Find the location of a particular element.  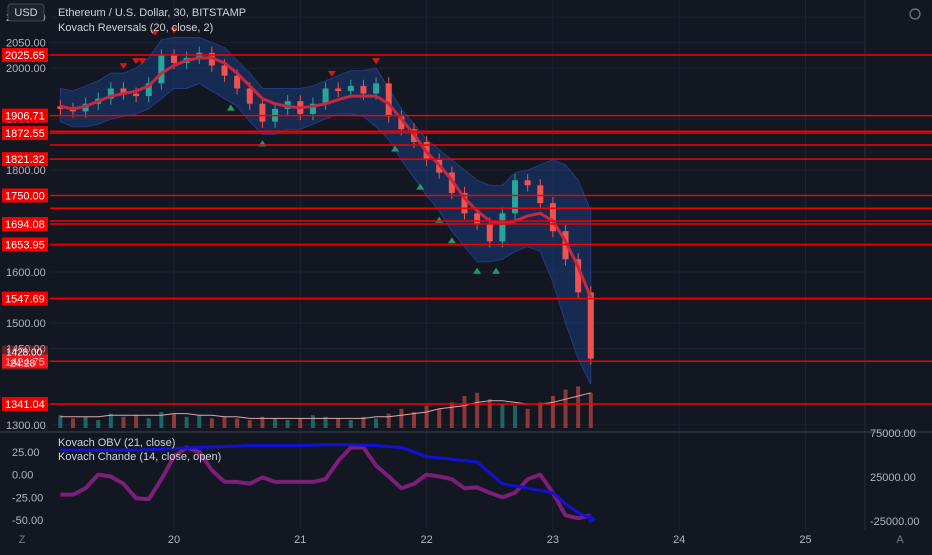

level-label: 1547.69 is located at coordinates (25, 300).